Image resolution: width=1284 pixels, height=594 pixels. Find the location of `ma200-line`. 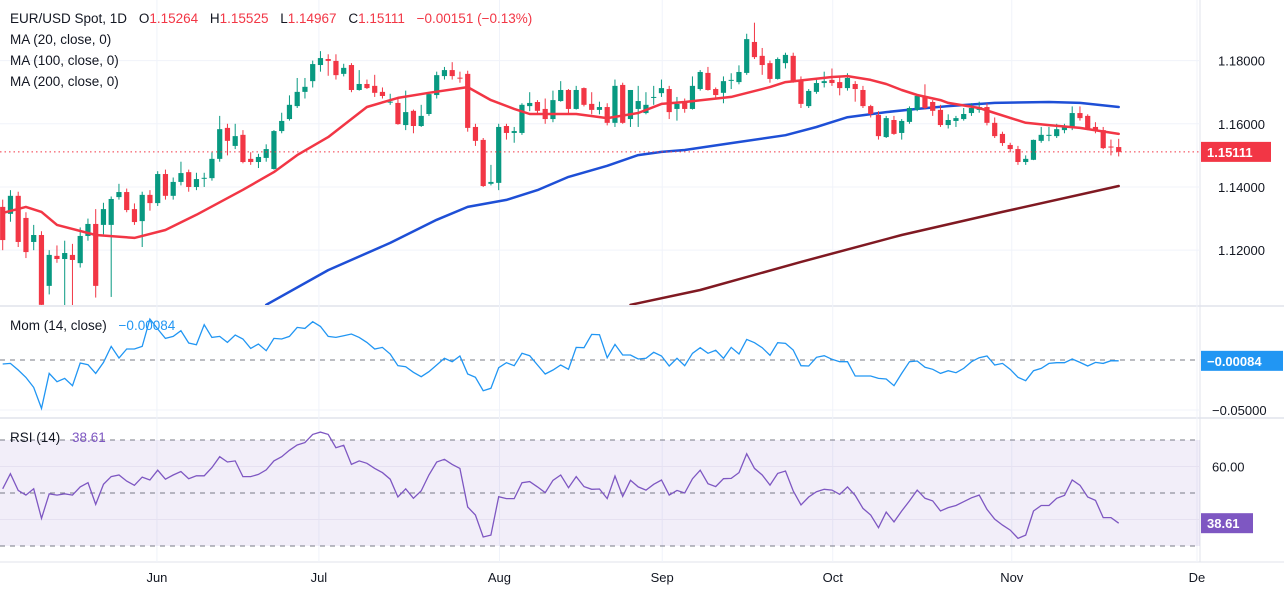

ma200-line is located at coordinates (874, 244).